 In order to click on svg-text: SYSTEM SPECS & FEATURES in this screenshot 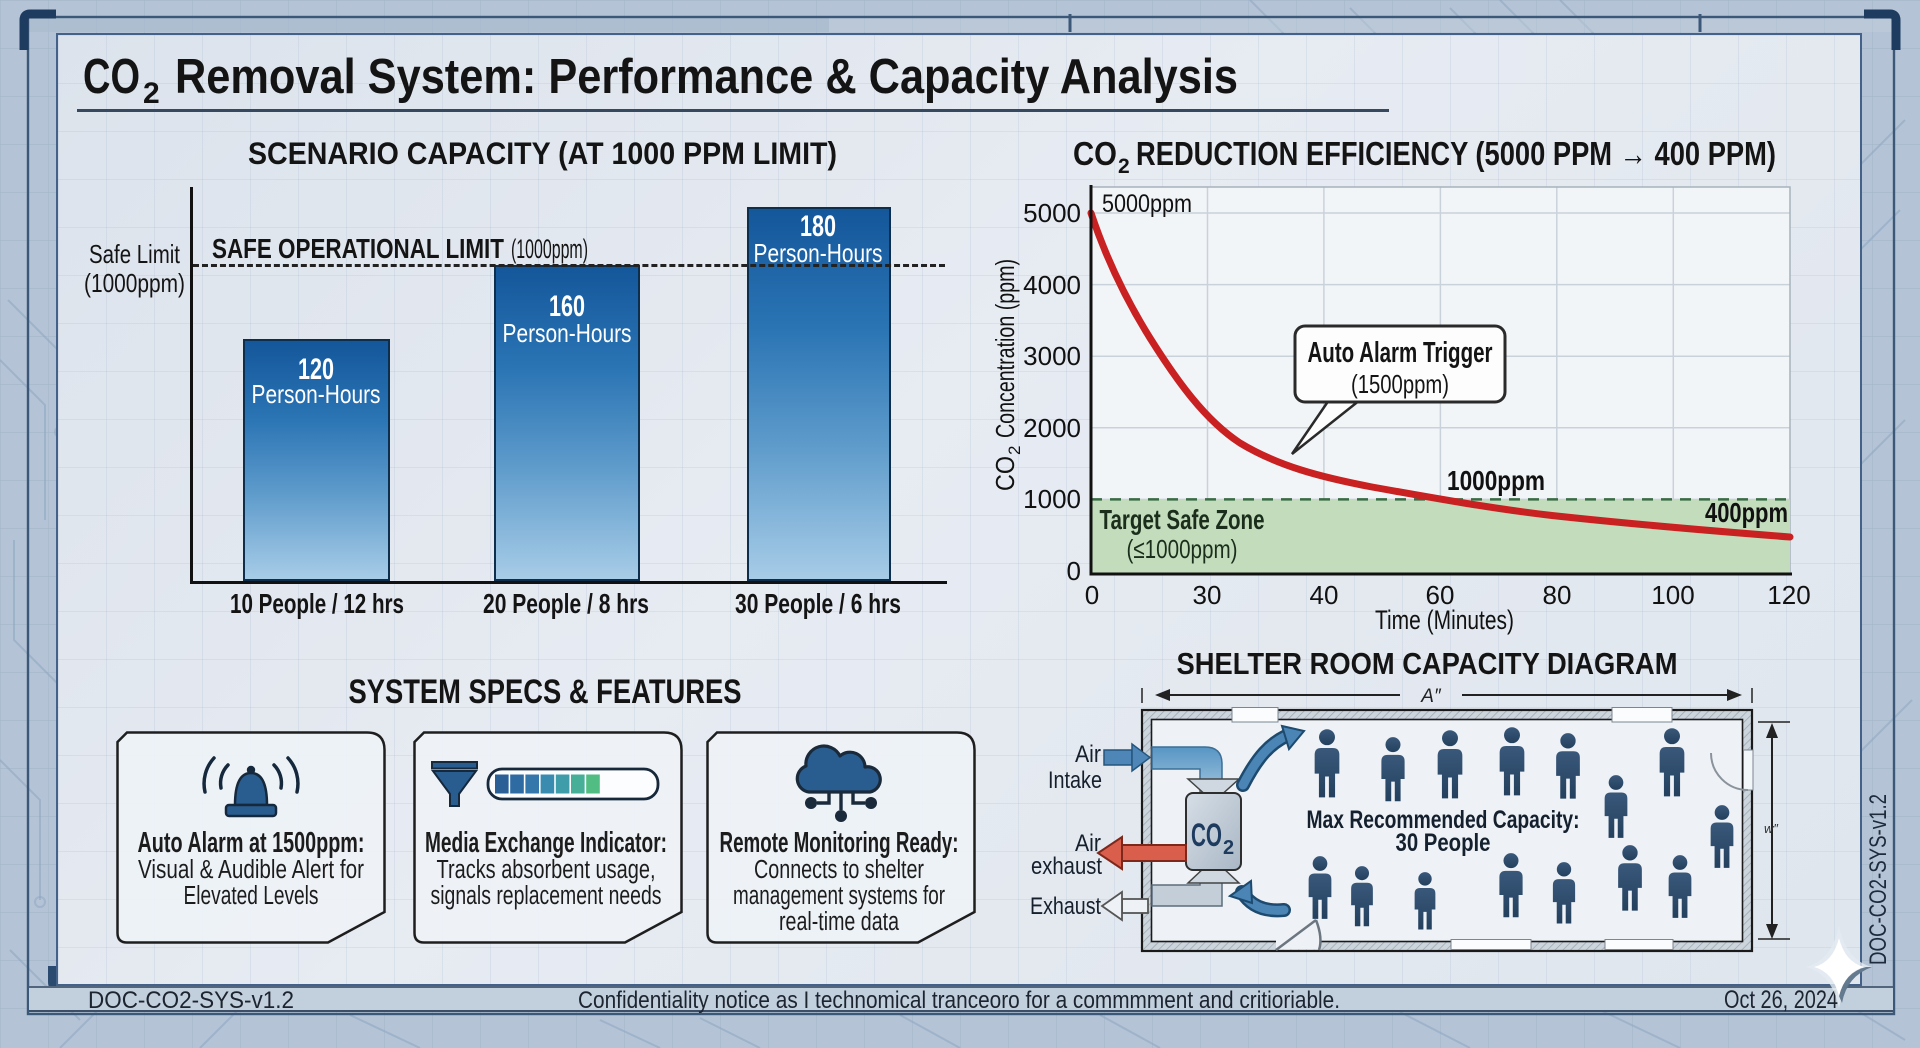, I will do `click(545, 692)`.